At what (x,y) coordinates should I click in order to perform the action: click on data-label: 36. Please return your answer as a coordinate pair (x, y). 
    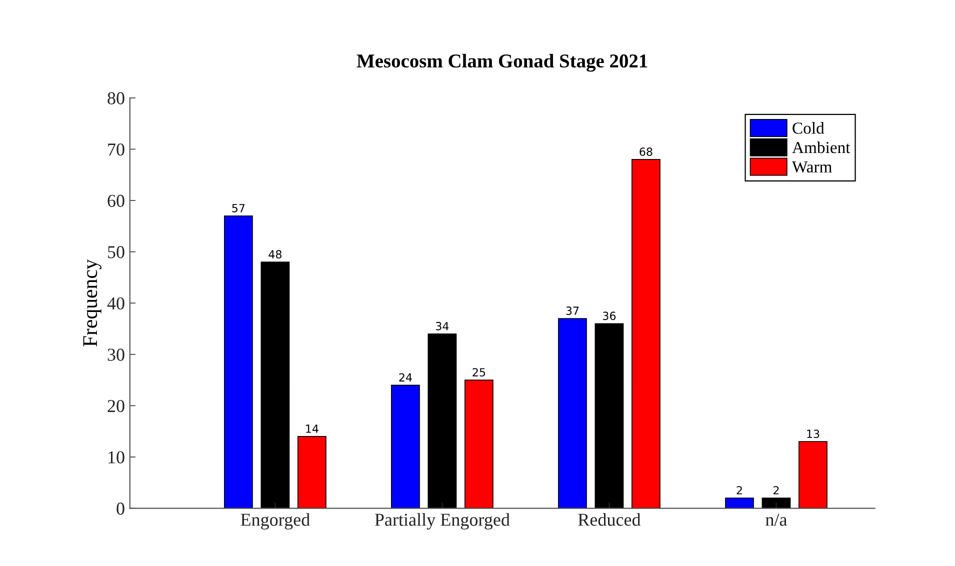
    Looking at the image, I should click on (609, 316).